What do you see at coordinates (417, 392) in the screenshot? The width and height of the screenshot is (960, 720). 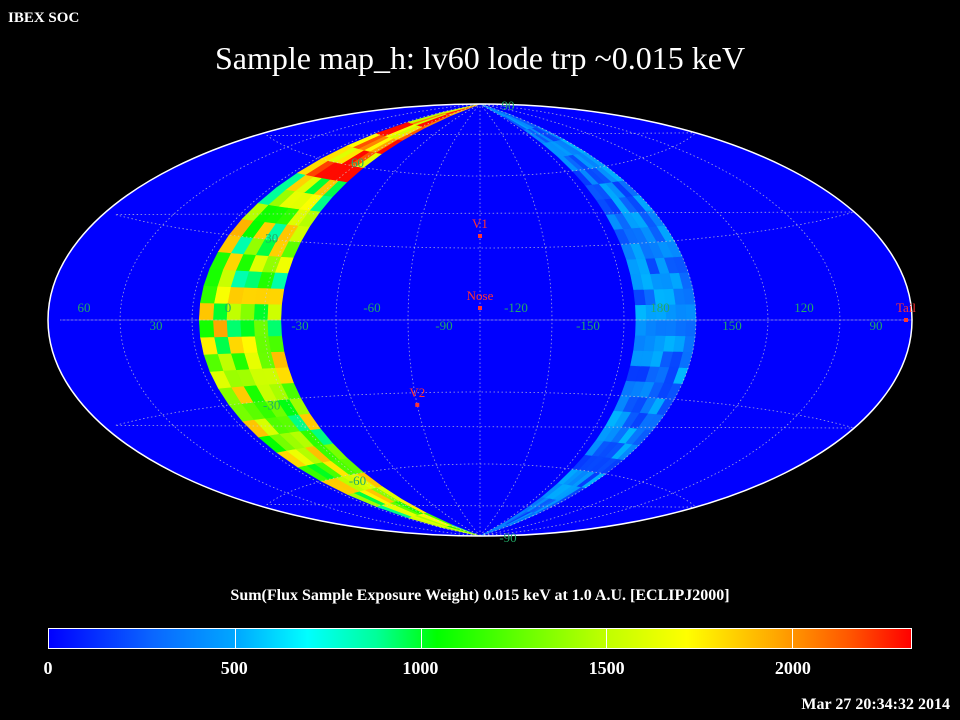 I see `marker-label: V2` at bounding box center [417, 392].